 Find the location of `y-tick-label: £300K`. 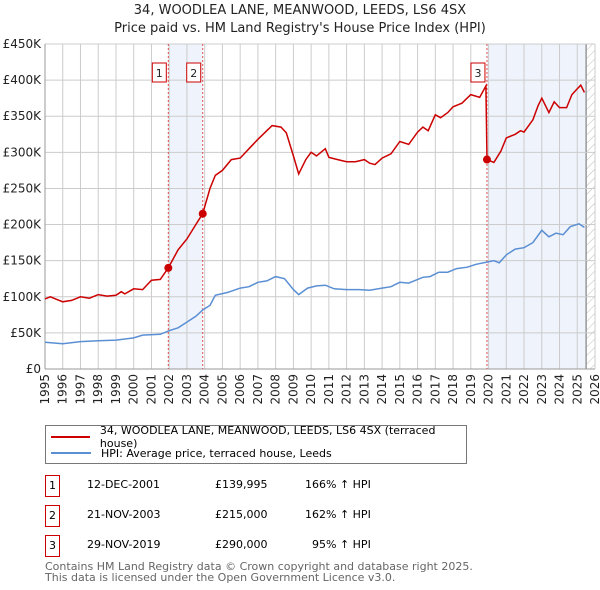

y-tick-label: £300K is located at coordinates (23, 152).